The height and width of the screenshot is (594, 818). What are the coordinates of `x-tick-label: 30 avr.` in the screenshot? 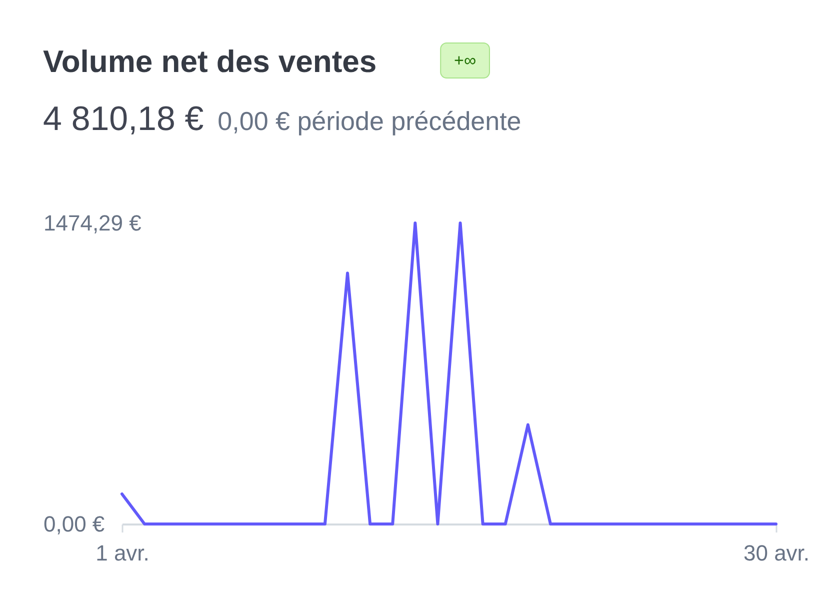 It's located at (776, 553).